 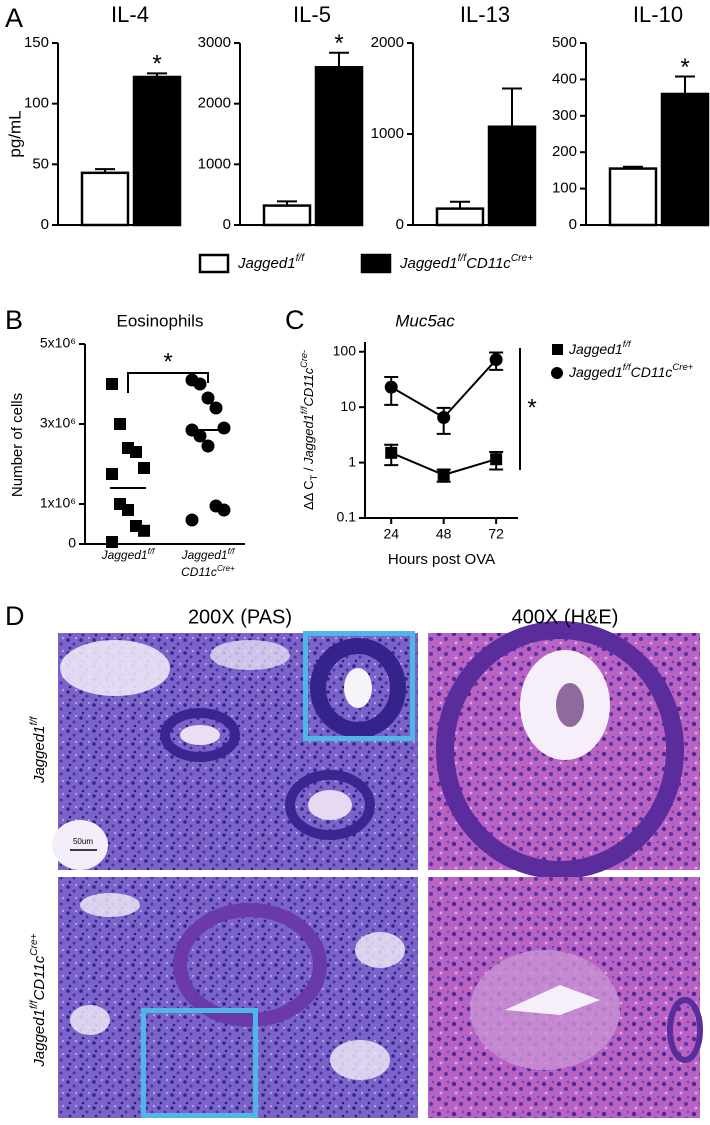 What do you see at coordinates (387, 42) in the screenshot?
I see `y-tick-label: 2000` at bounding box center [387, 42].